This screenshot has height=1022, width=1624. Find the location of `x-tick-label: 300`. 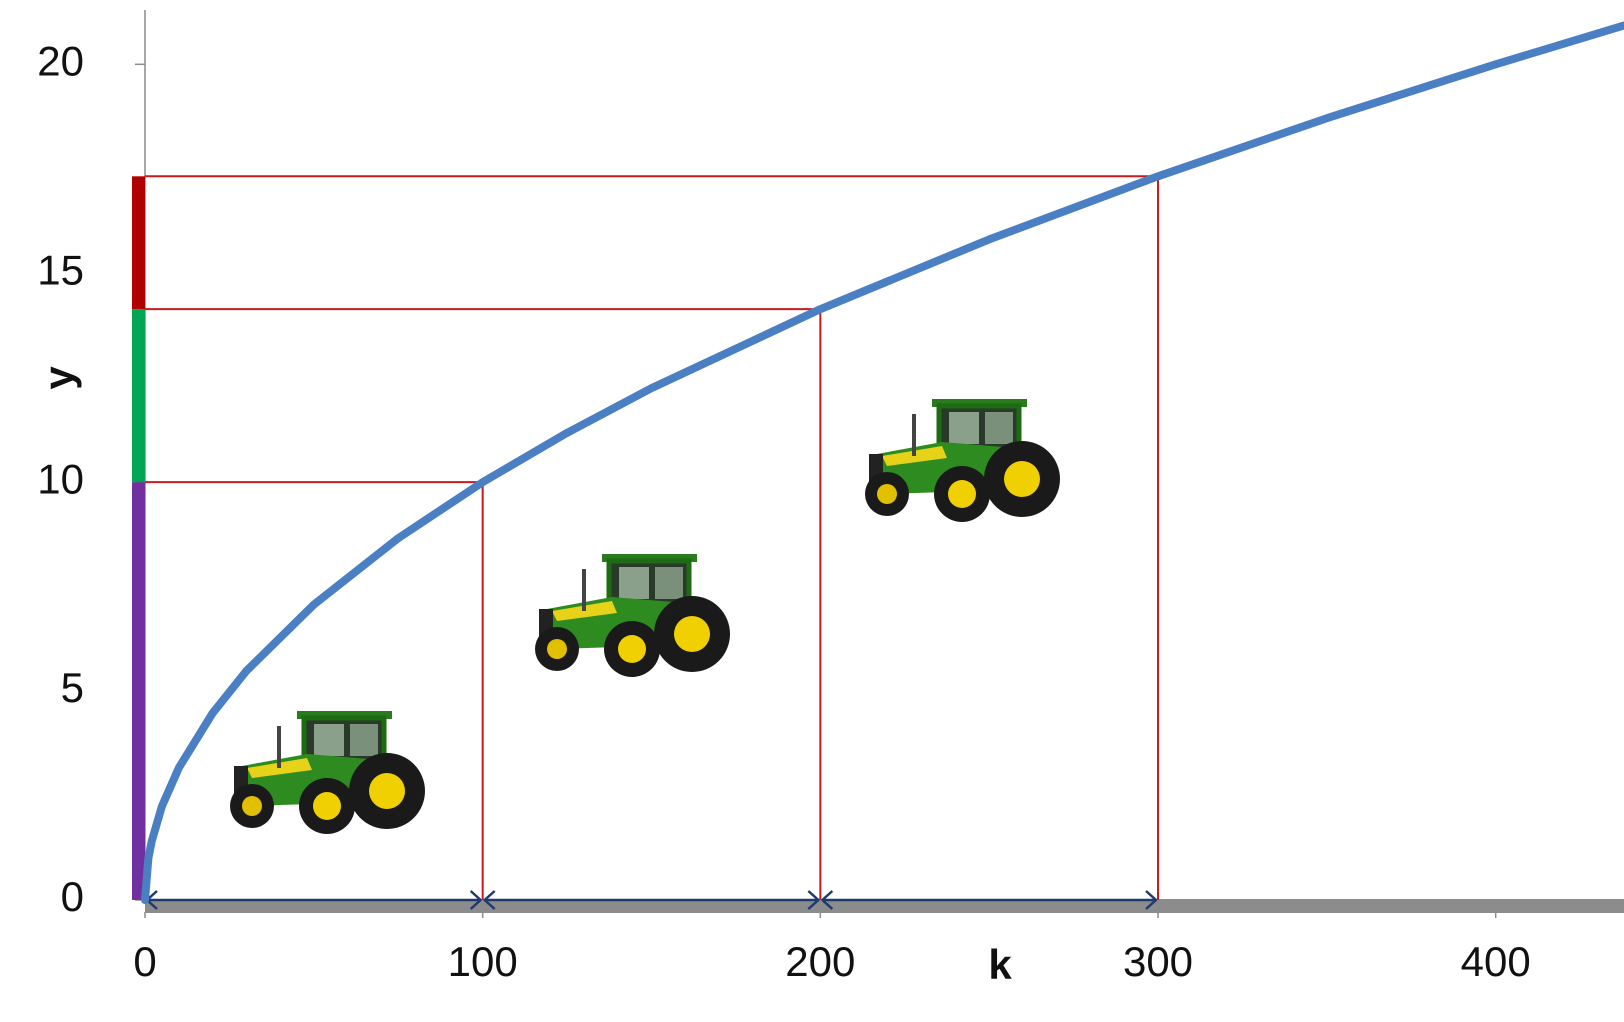

x-tick-label: 300 is located at coordinates (1158, 961).